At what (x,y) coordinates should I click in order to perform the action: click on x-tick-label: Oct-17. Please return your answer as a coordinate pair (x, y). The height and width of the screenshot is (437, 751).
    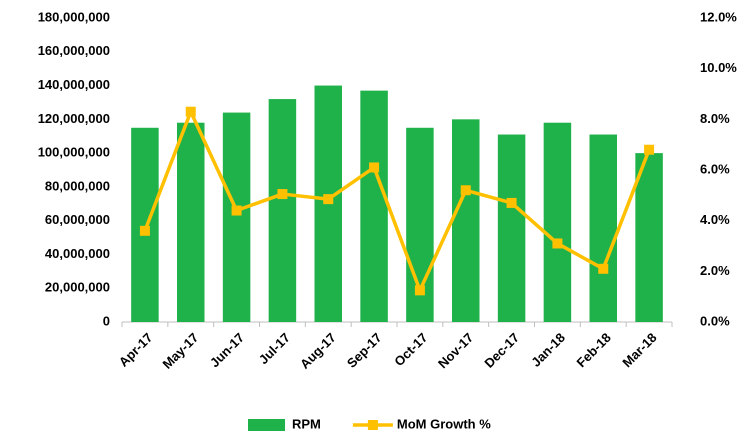
    Looking at the image, I should click on (410, 349).